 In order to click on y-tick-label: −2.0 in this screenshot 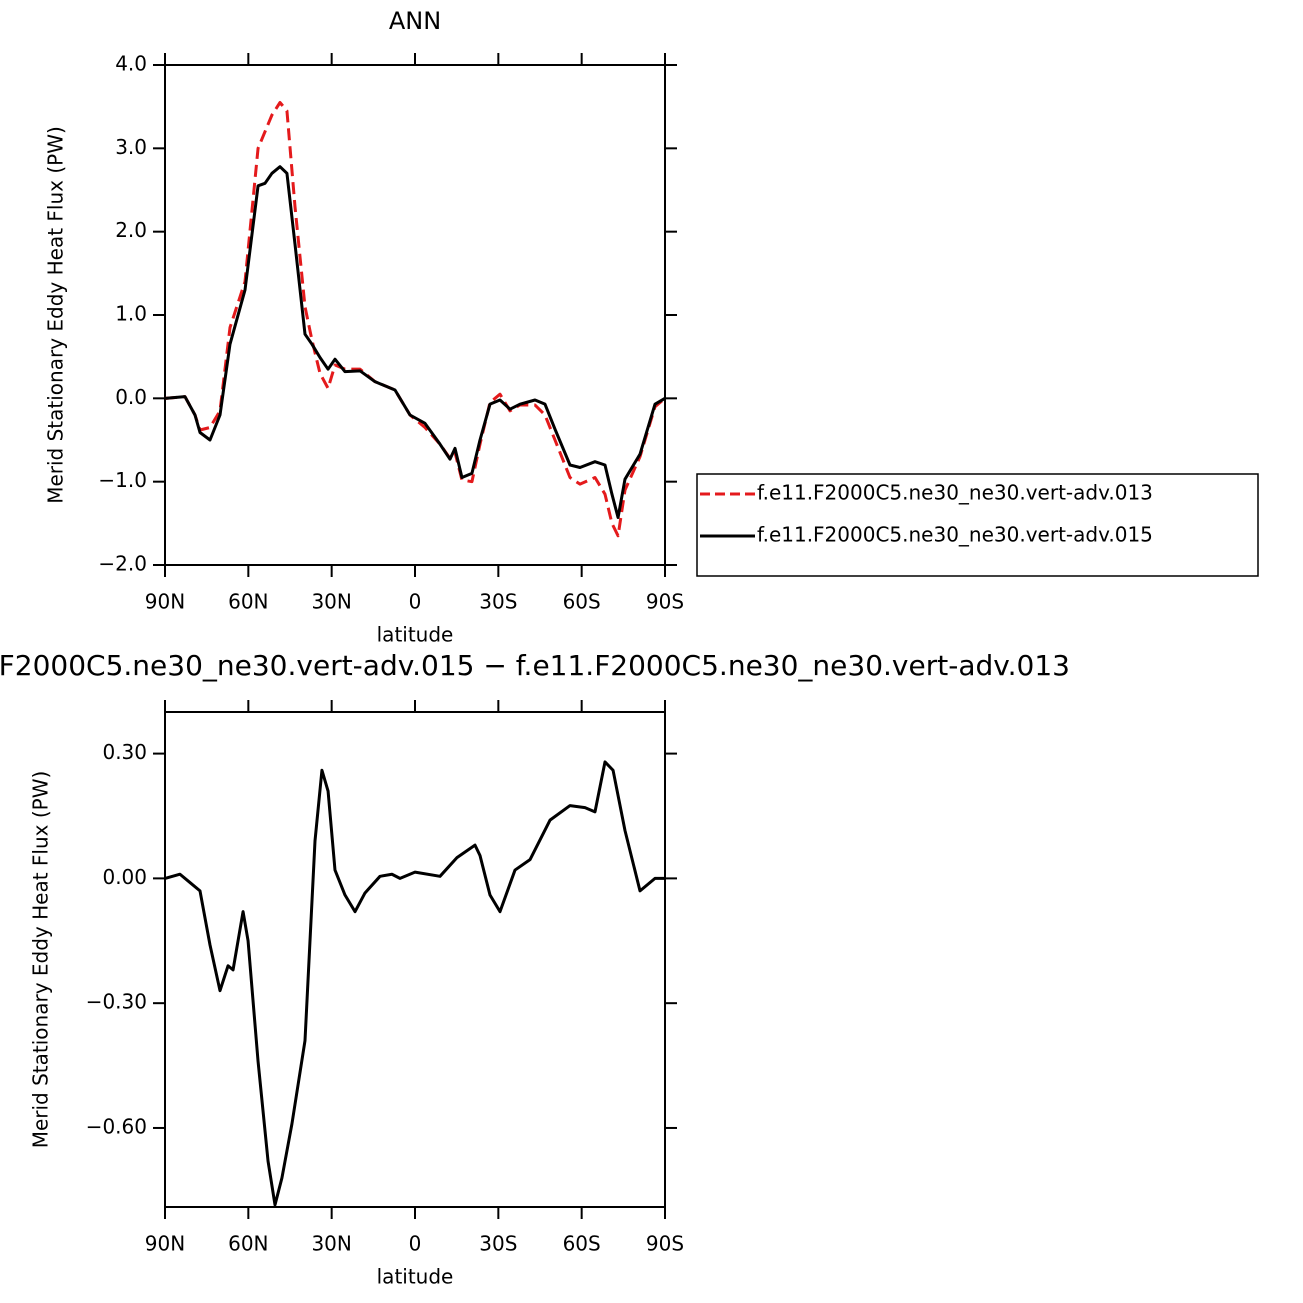, I will do `click(122, 564)`.